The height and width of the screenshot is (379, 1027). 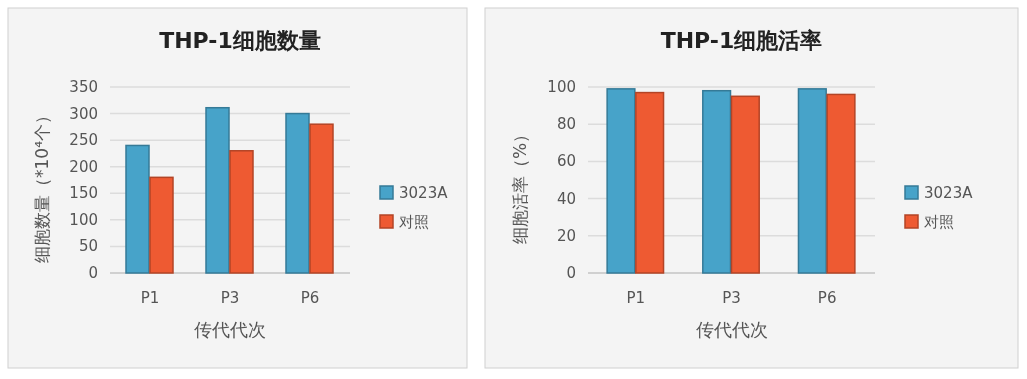 I want to click on y-tick-label: 250, so click(x=83, y=140).